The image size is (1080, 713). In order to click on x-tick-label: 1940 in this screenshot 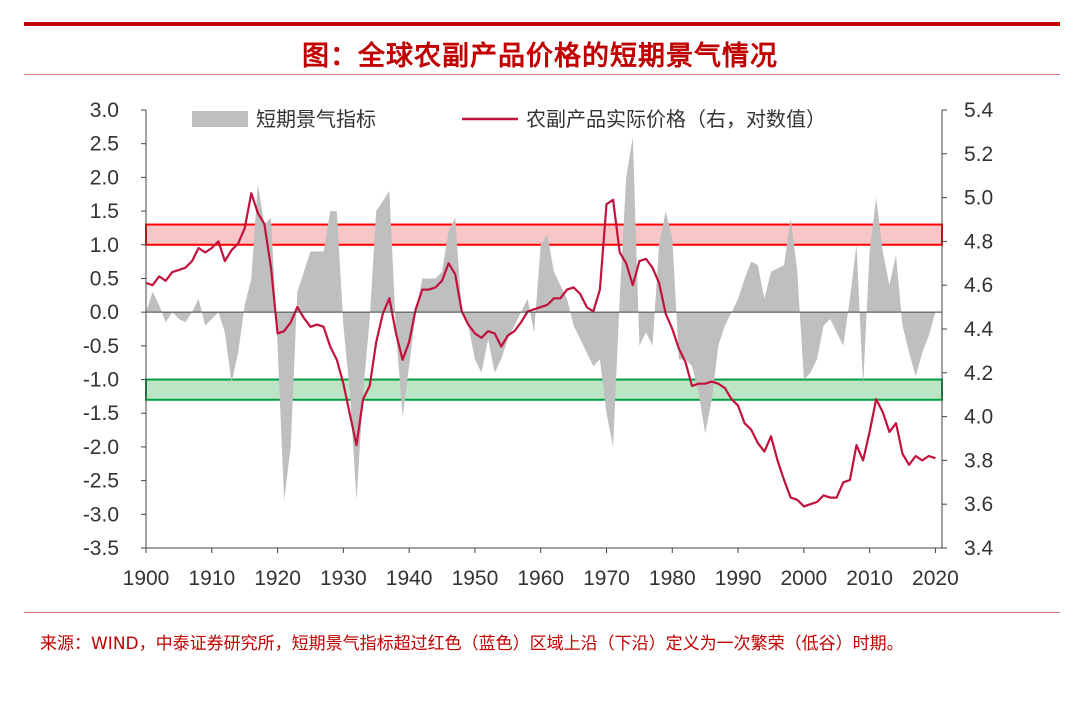, I will do `click(409, 578)`.